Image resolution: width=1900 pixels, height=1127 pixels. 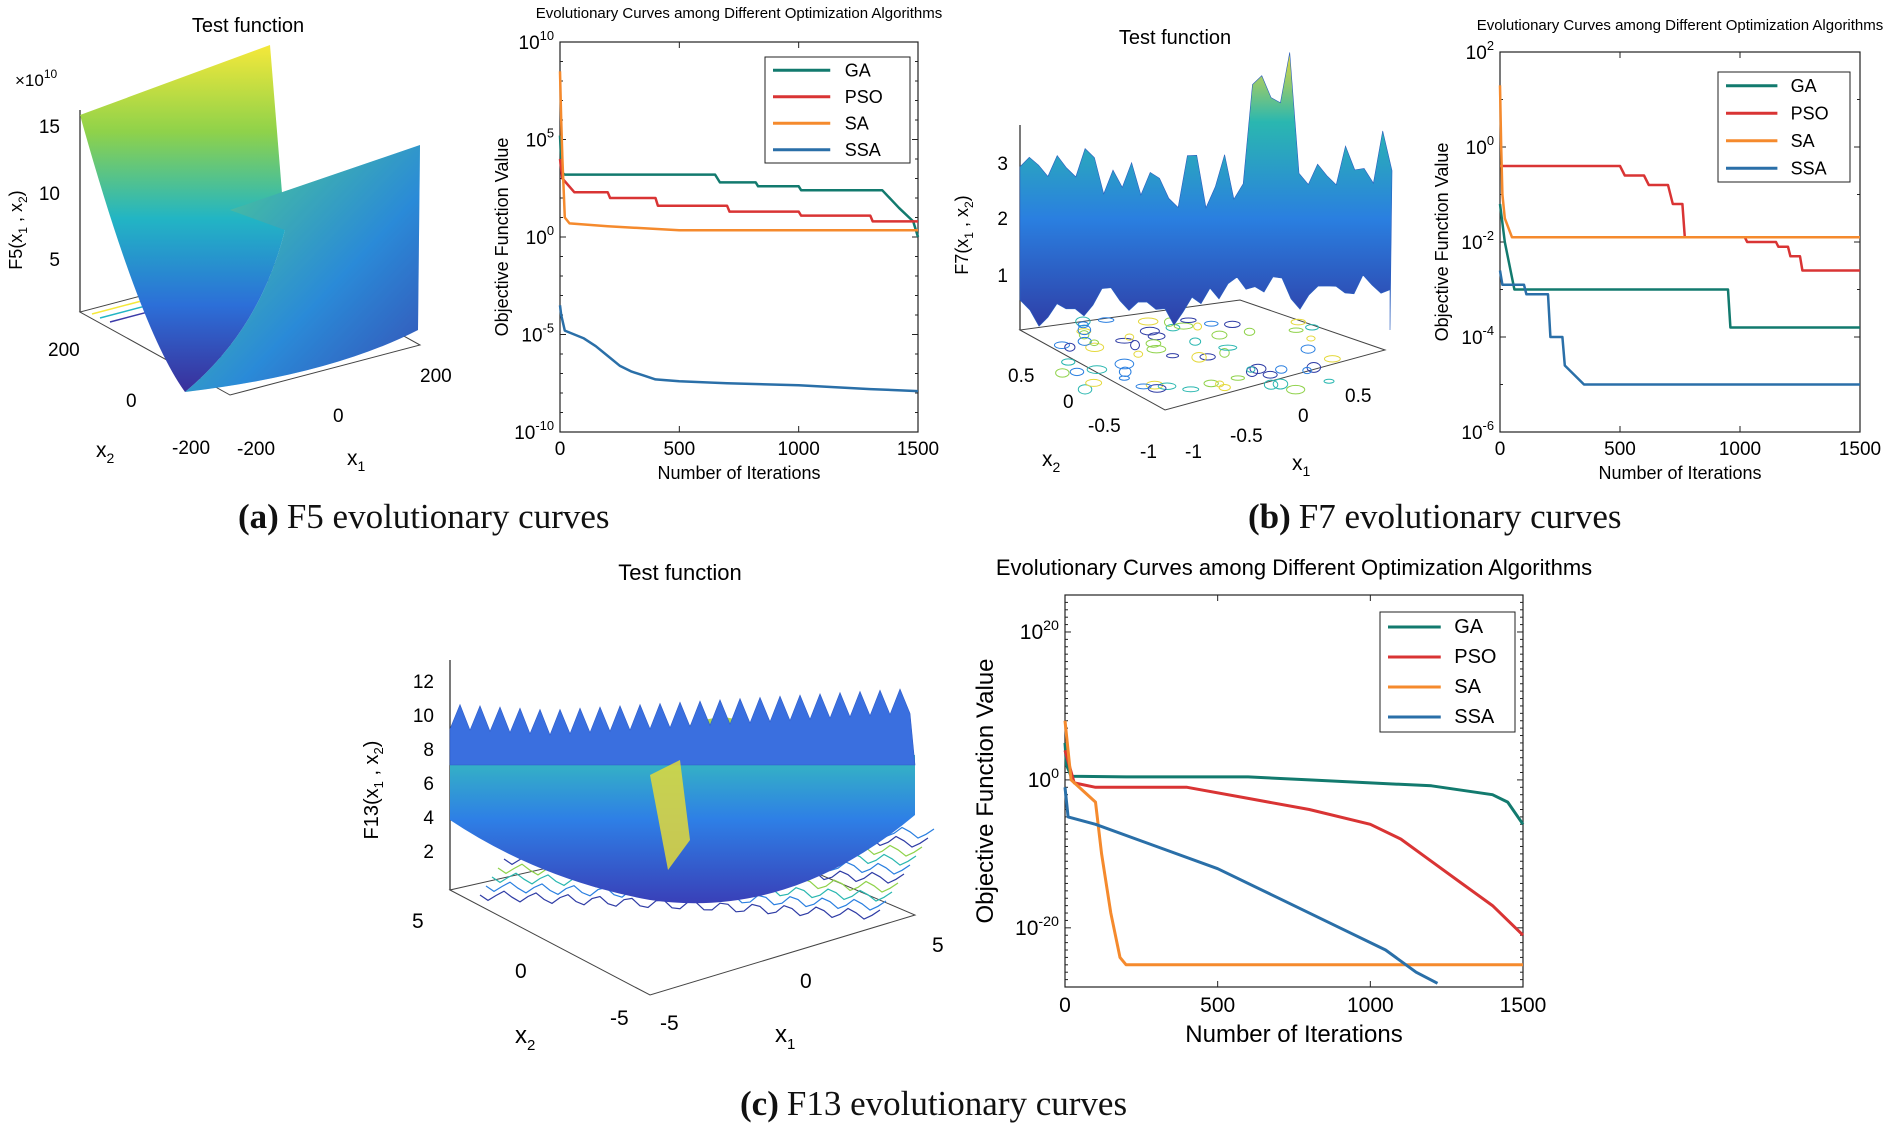 What do you see at coordinates (356, 460) in the screenshot?
I see `x1-axis-label-f5: x1` at bounding box center [356, 460].